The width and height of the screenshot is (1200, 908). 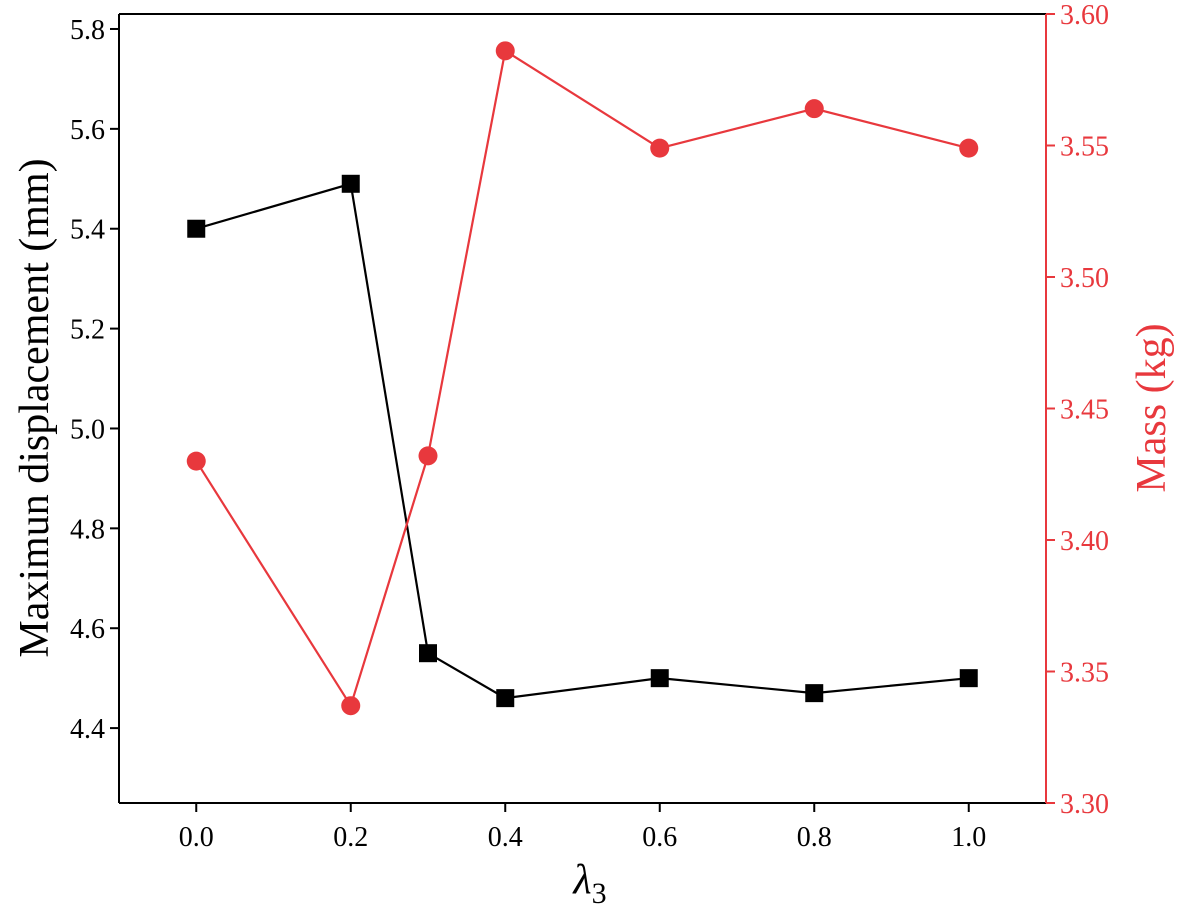 What do you see at coordinates (968, 837) in the screenshot?
I see `x-tick-label: 1.0` at bounding box center [968, 837].